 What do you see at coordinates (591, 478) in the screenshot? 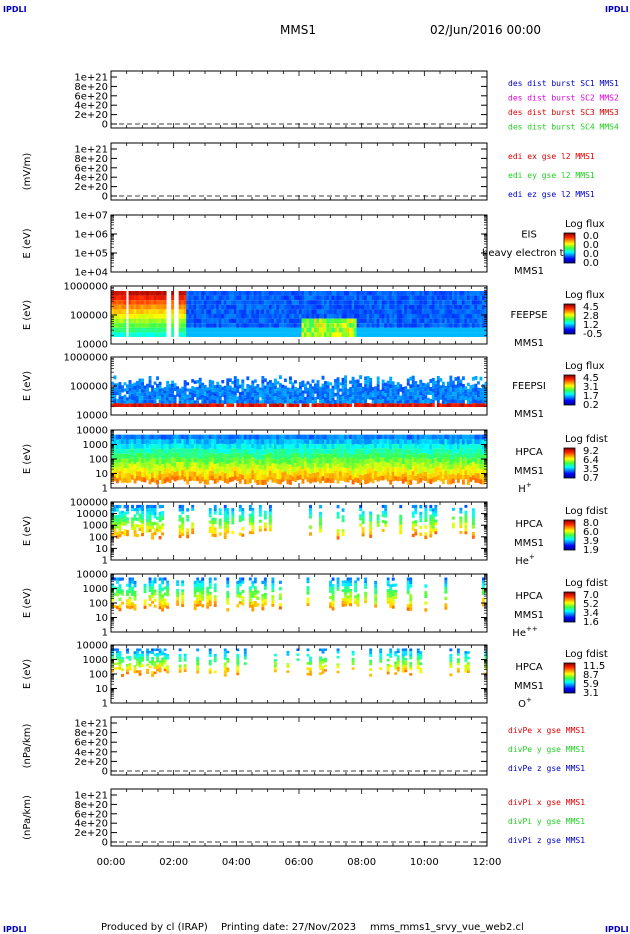
I see `colorbar-tick-label: 0.7` at bounding box center [591, 478].